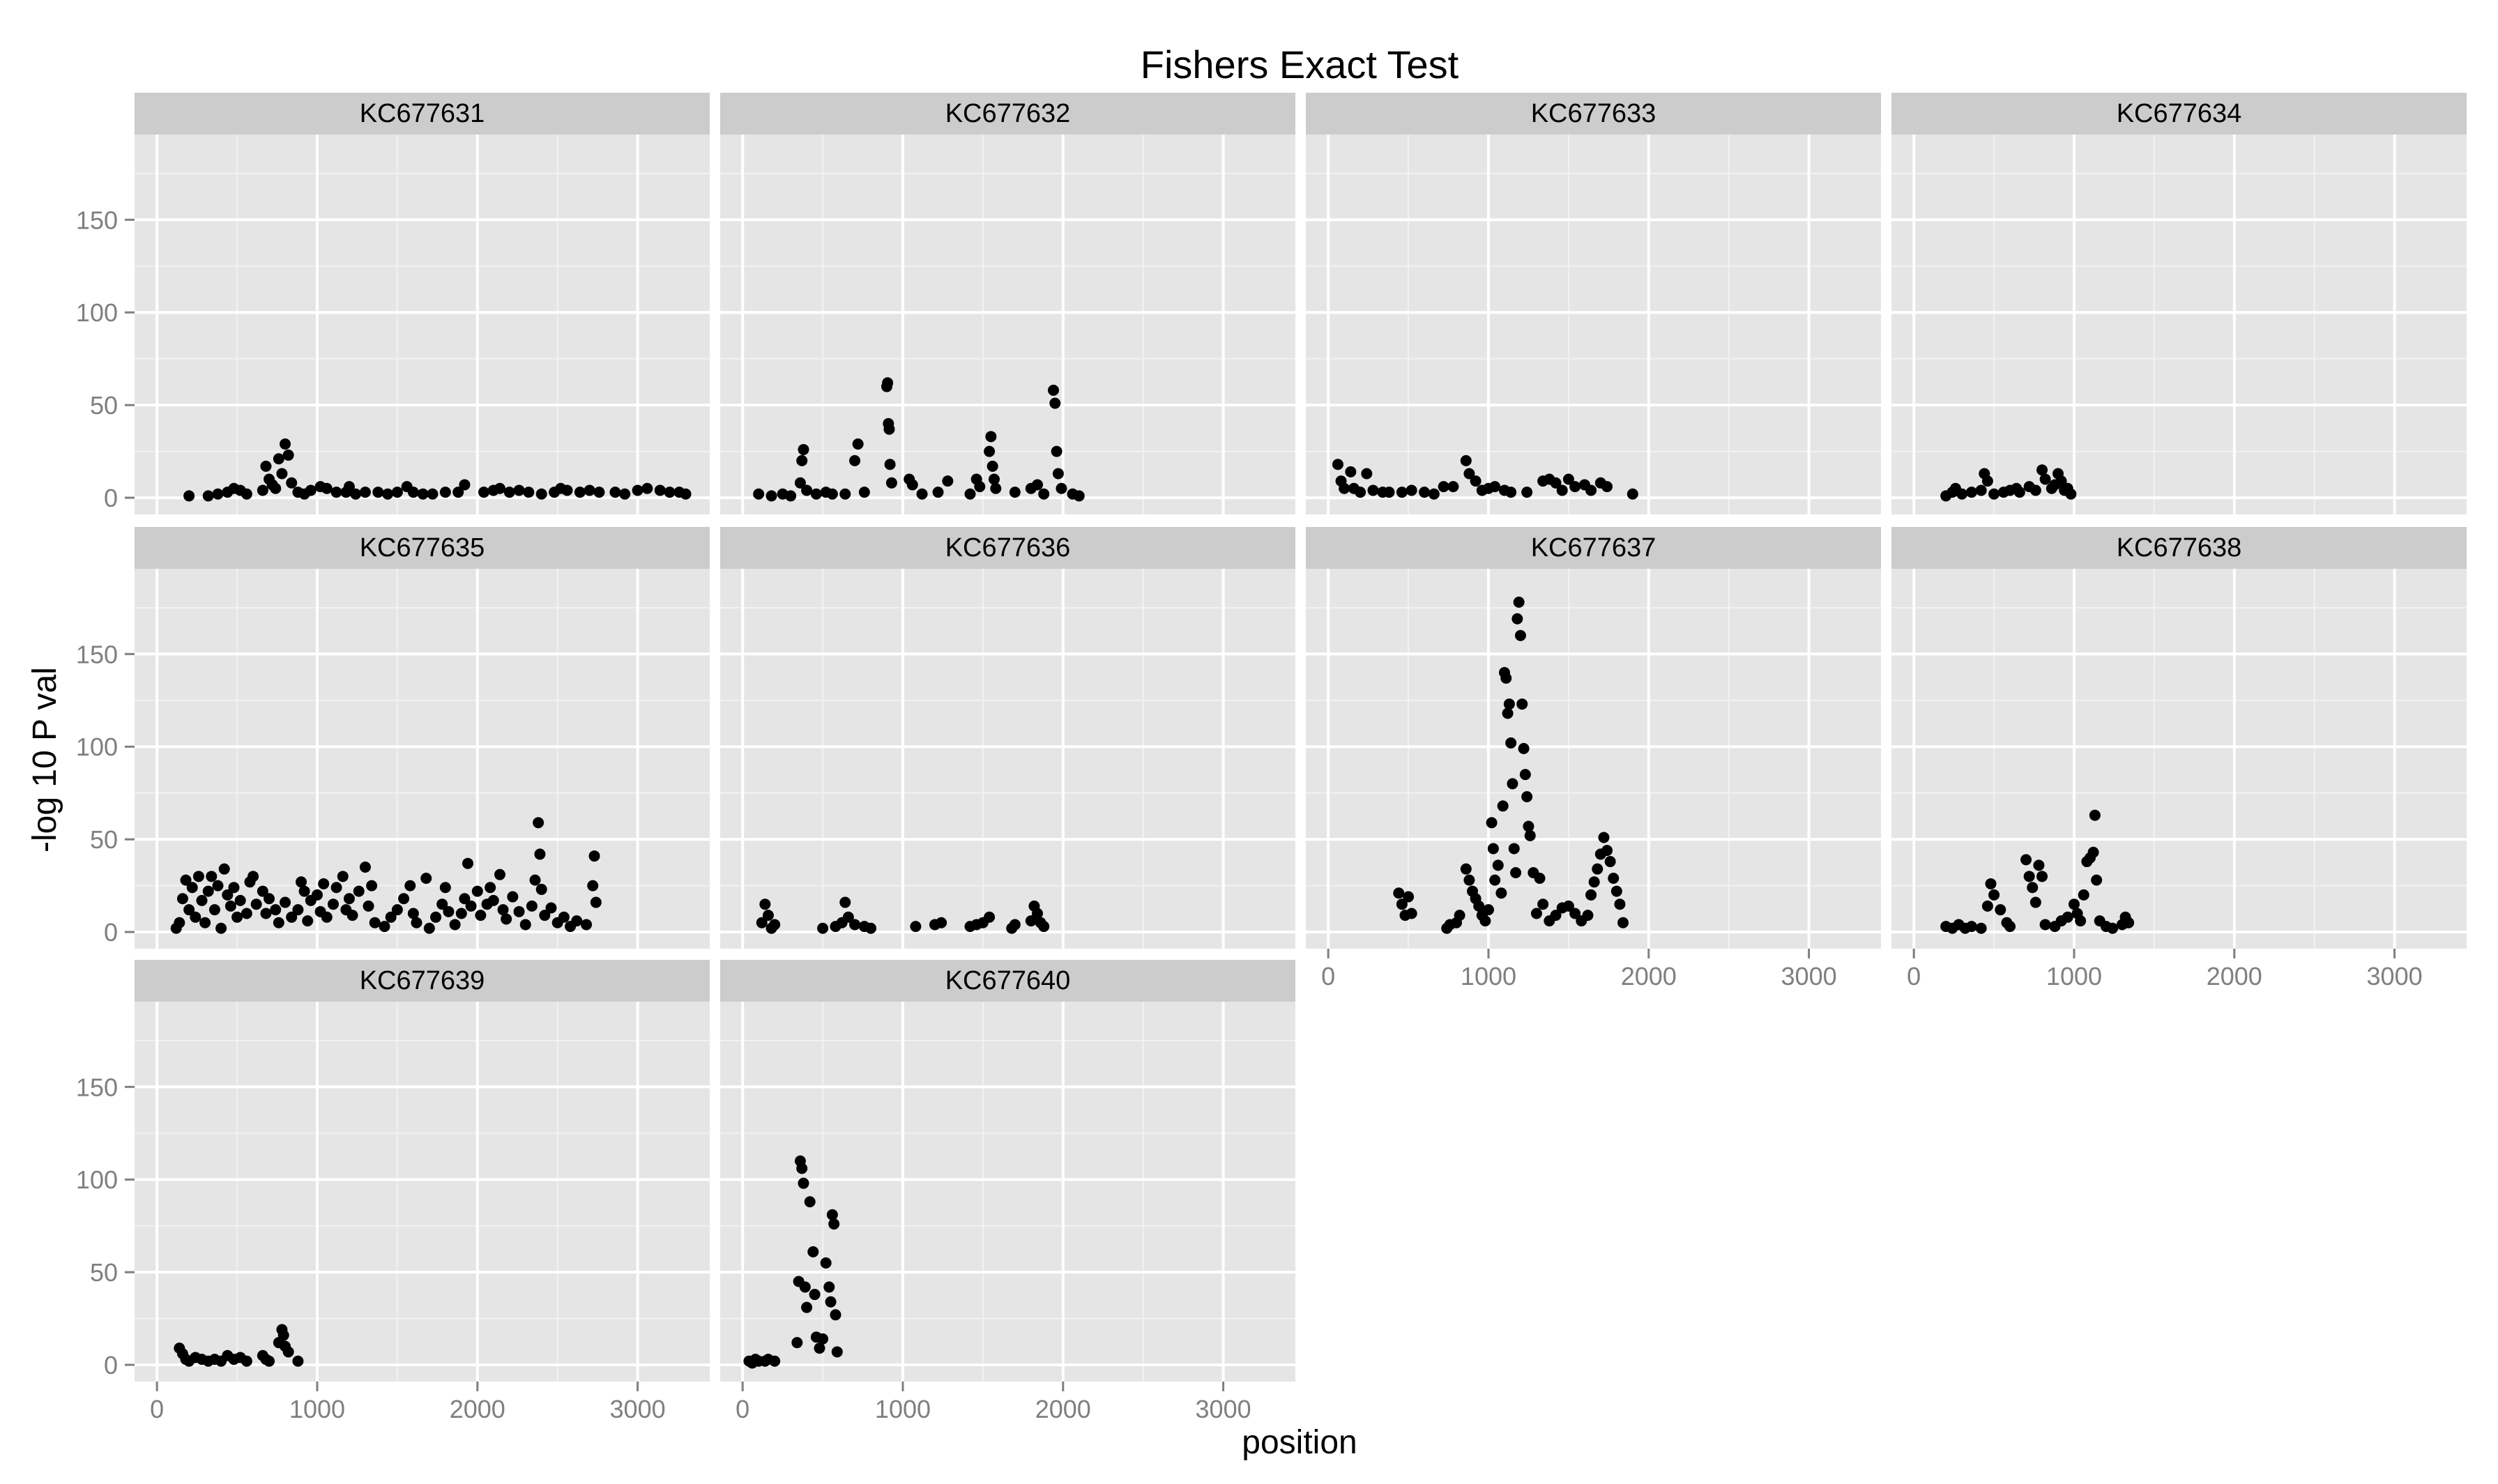 The image size is (2498, 1484). I want to click on facet-panel: KC677632, so click(1007, 303).